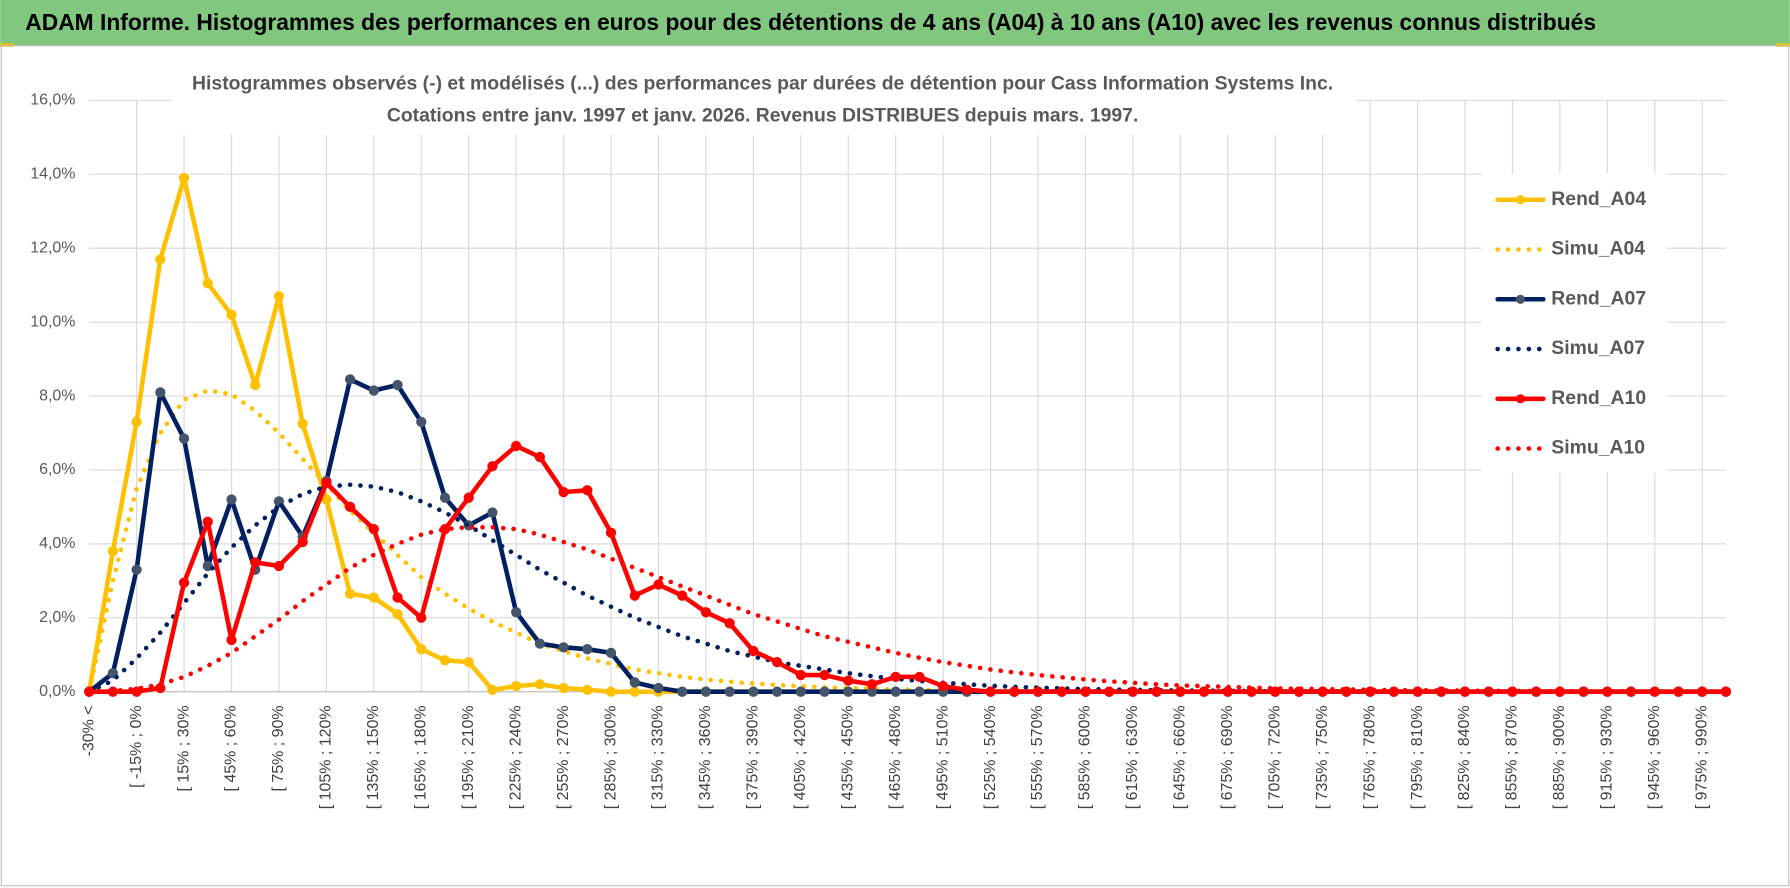  What do you see at coordinates (1417, 757) in the screenshot?
I see `x-tick-label: [ 795% ; 810%` at bounding box center [1417, 757].